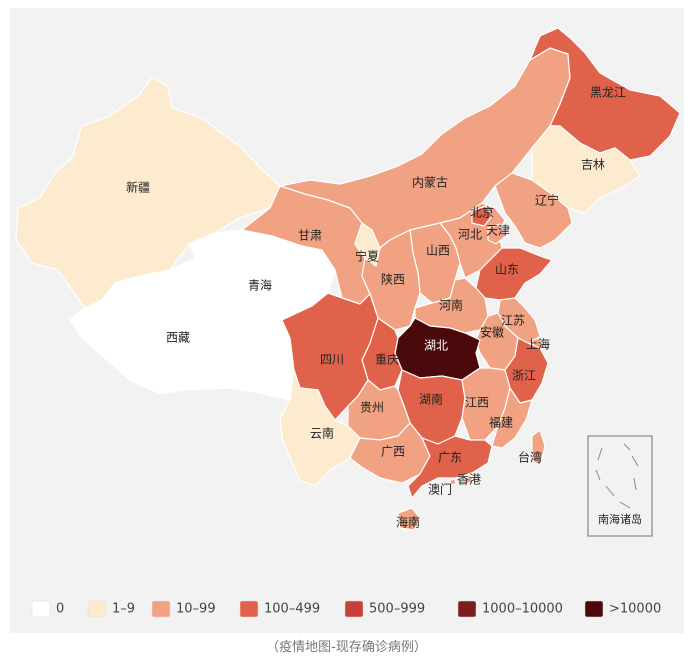 This screenshot has height=660, width=693. I want to click on legend-label-5: 1000–10000, so click(522, 609).